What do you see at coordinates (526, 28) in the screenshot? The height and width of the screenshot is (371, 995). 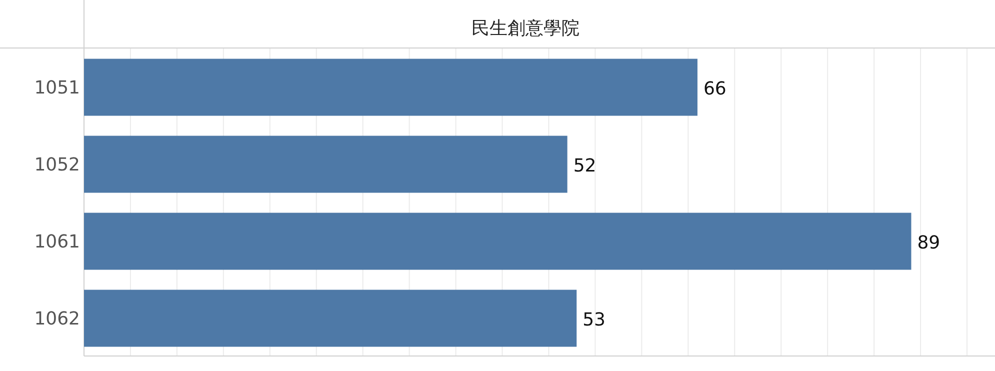 I see `chart-title: 民生創意學院` at bounding box center [526, 28].